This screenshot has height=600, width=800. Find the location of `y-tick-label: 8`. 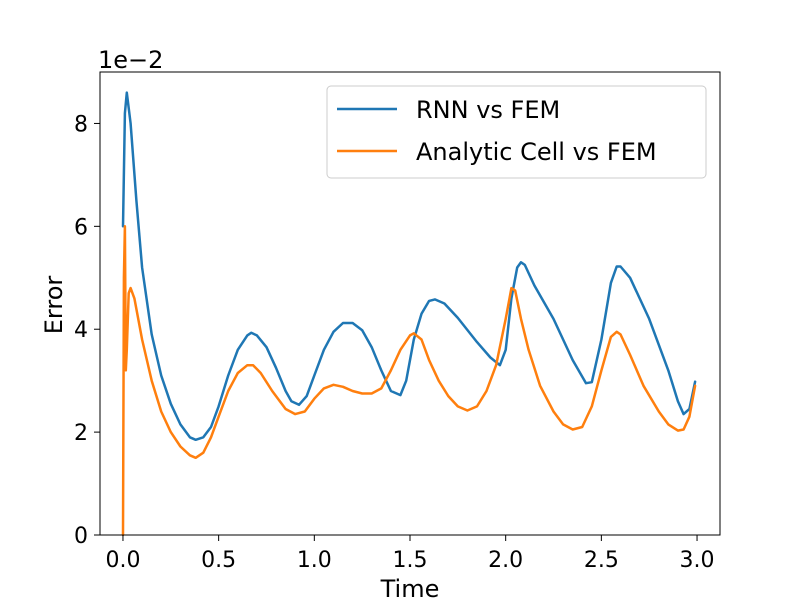

y-tick-label: 8 is located at coordinates (81, 124).